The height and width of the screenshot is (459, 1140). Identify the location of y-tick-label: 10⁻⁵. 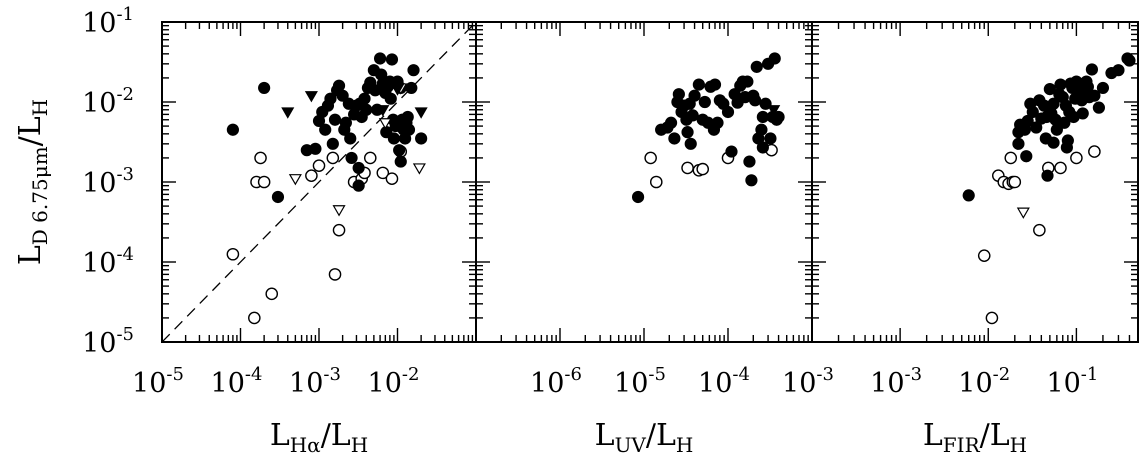
(108, 341).